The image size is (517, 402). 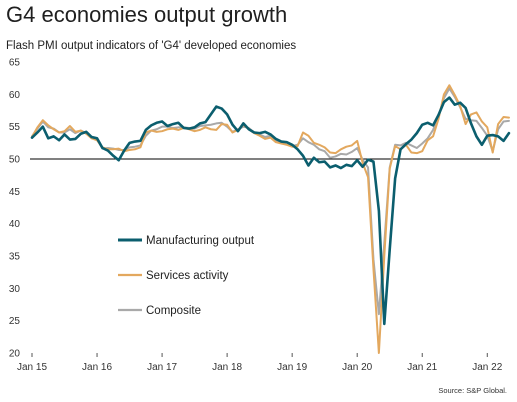 I want to click on y-tick-label: 65, so click(x=15, y=63).